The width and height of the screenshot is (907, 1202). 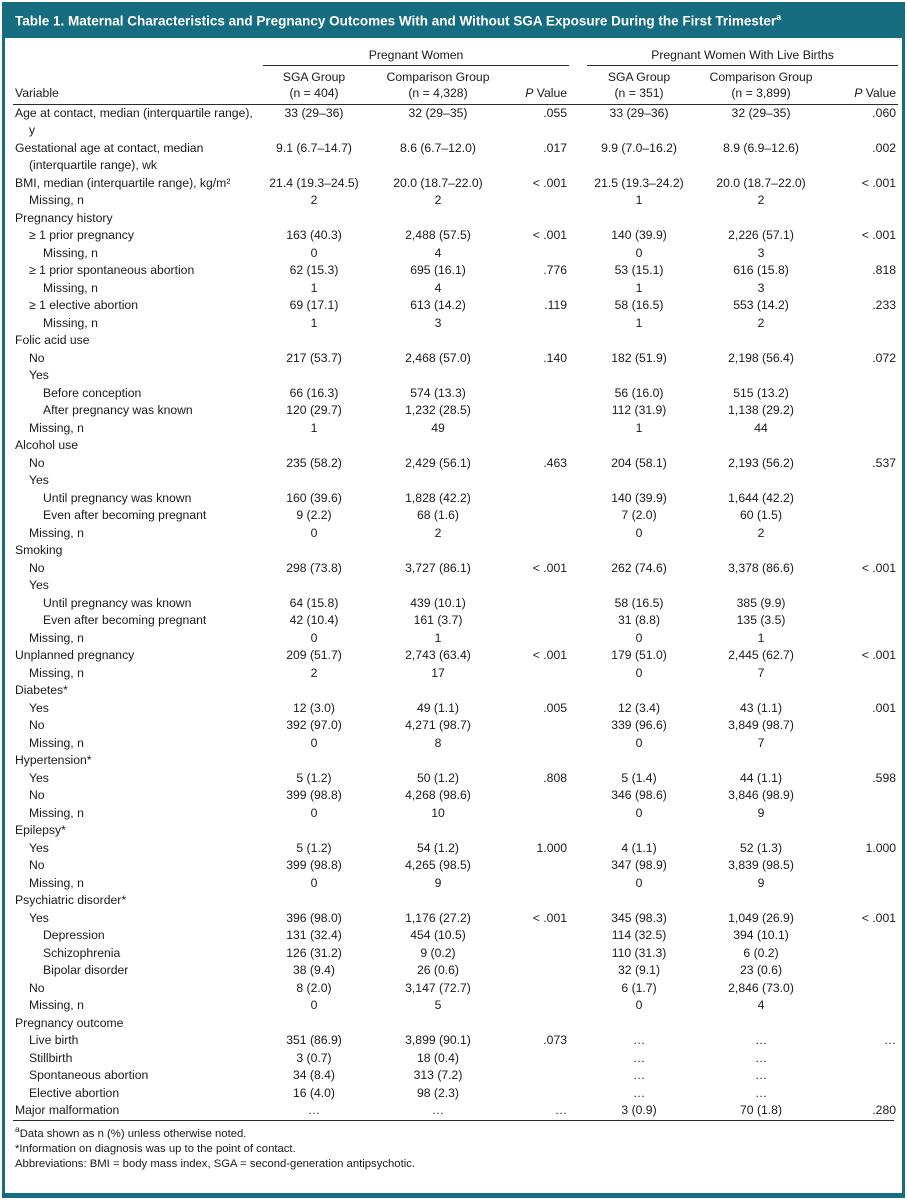 What do you see at coordinates (416, 57) in the screenshot?
I see `group-header-pregnant-women-label: Pregnant Women` at bounding box center [416, 57].